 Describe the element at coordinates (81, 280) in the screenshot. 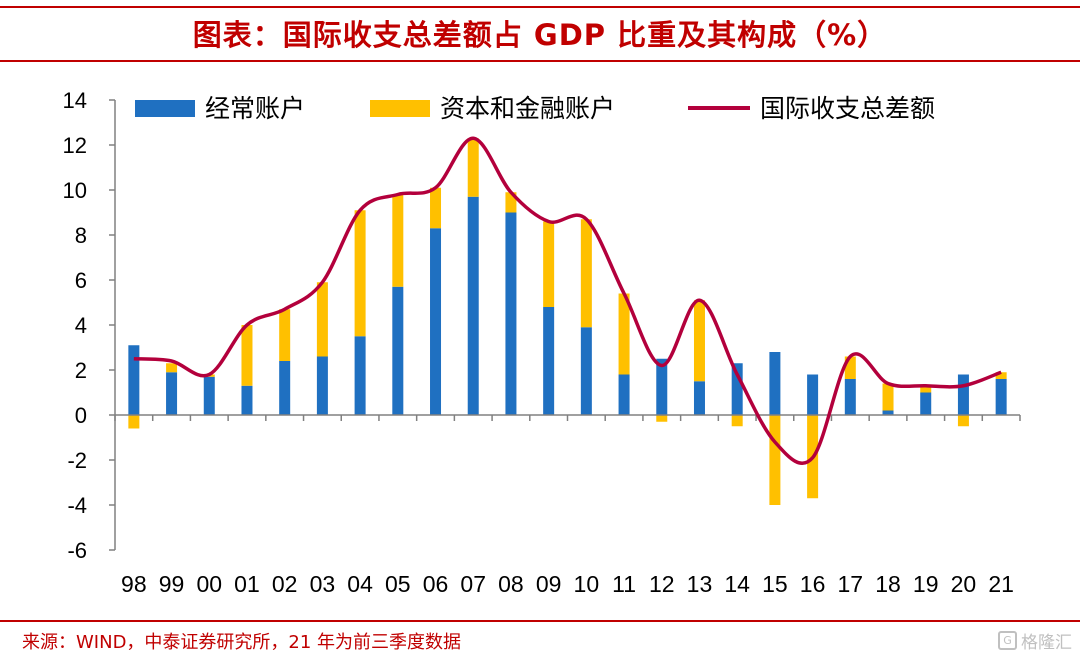

I see `y-tick-label: 6` at that location.